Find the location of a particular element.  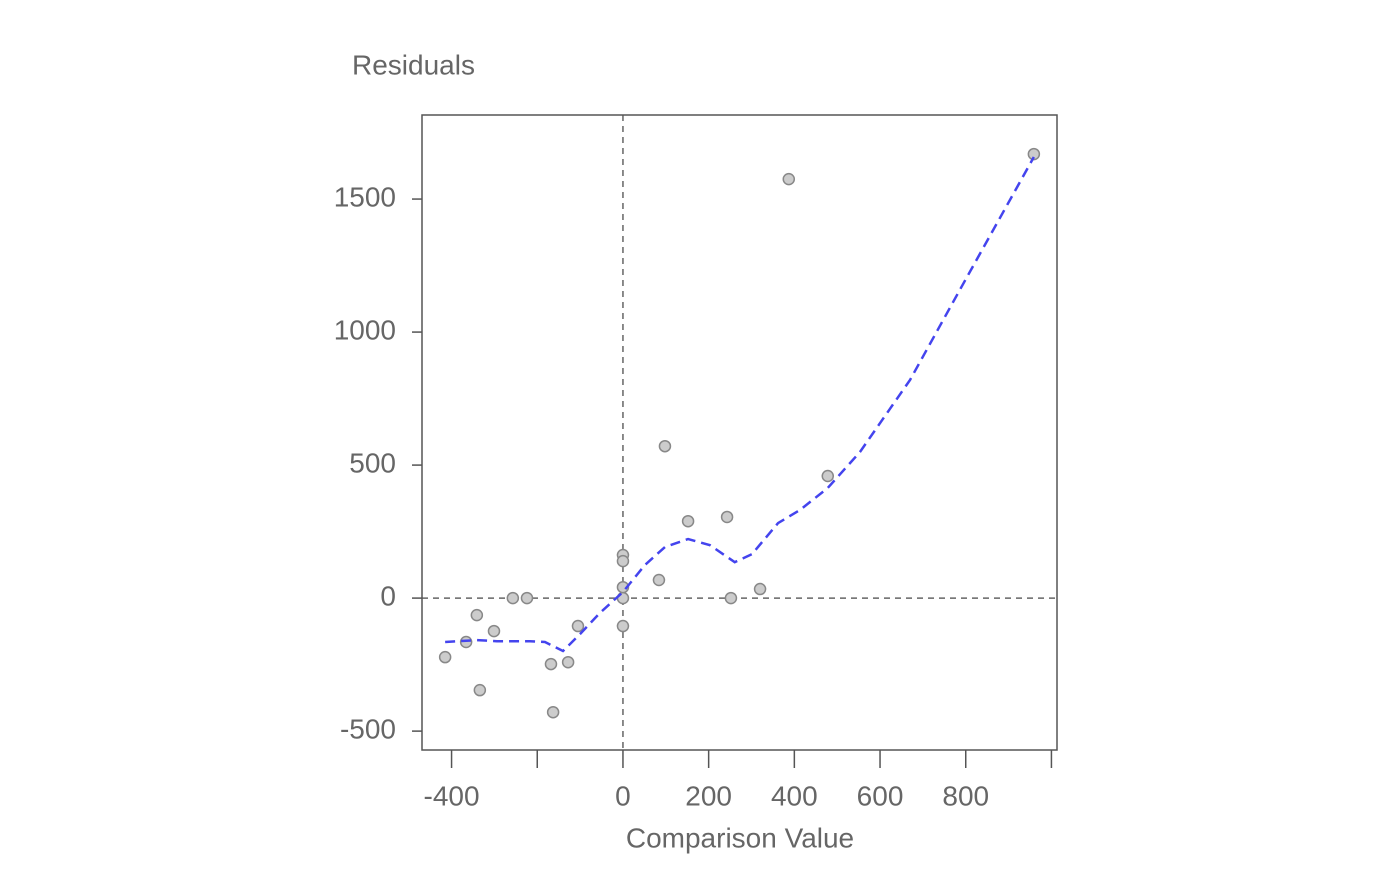

x-tick-label: 800 is located at coordinates (965, 795).